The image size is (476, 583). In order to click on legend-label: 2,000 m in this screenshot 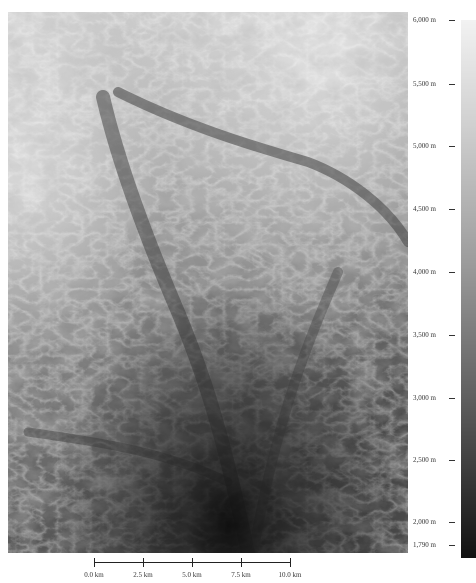, I will do `click(434, 522)`.